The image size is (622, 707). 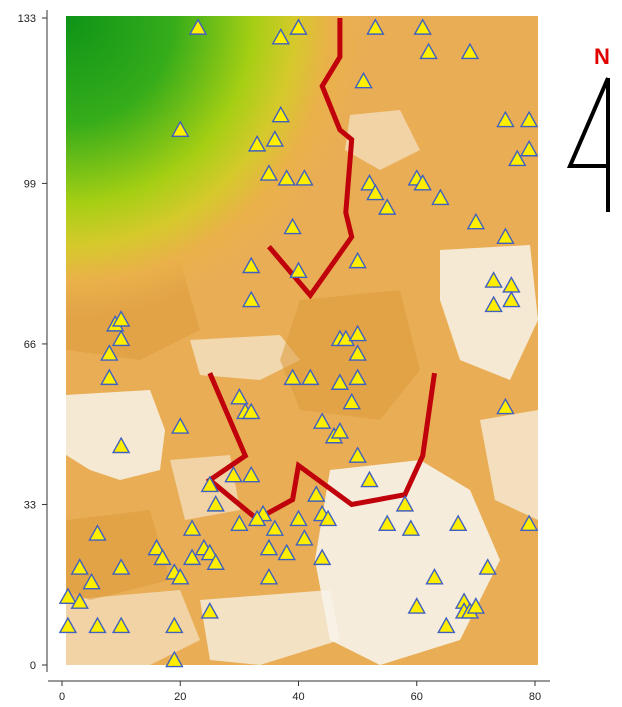 I want to click on x-tick-label: 40, so click(x=298, y=697).